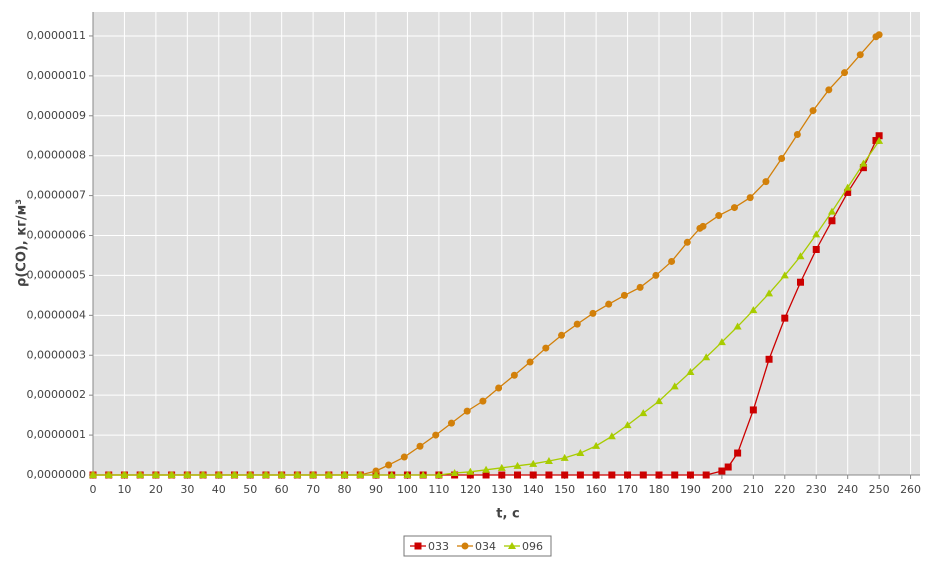 Image resolution: width=934 pixels, height=564 pixels. Describe the element at coordinates (910, 489) in the screenshot. I see `x-tick-label: 260` at that location.